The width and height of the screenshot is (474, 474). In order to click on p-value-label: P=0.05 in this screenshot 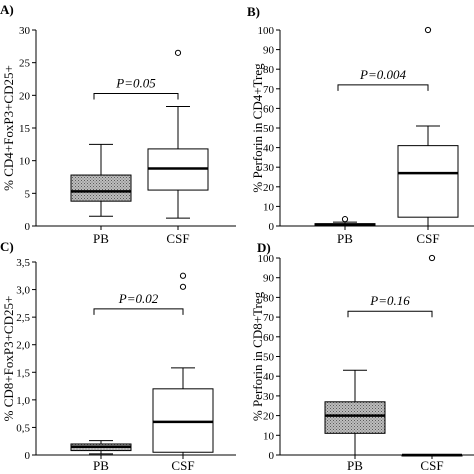, I will do `click(135, 82)`.